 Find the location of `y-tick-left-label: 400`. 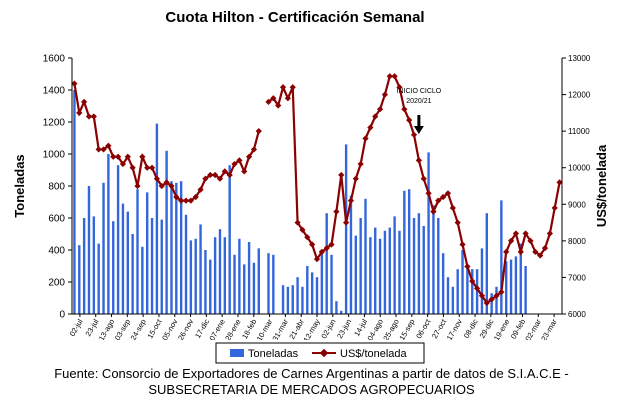

y-tick-left-label: 400 is located at coordinates (56, 251).